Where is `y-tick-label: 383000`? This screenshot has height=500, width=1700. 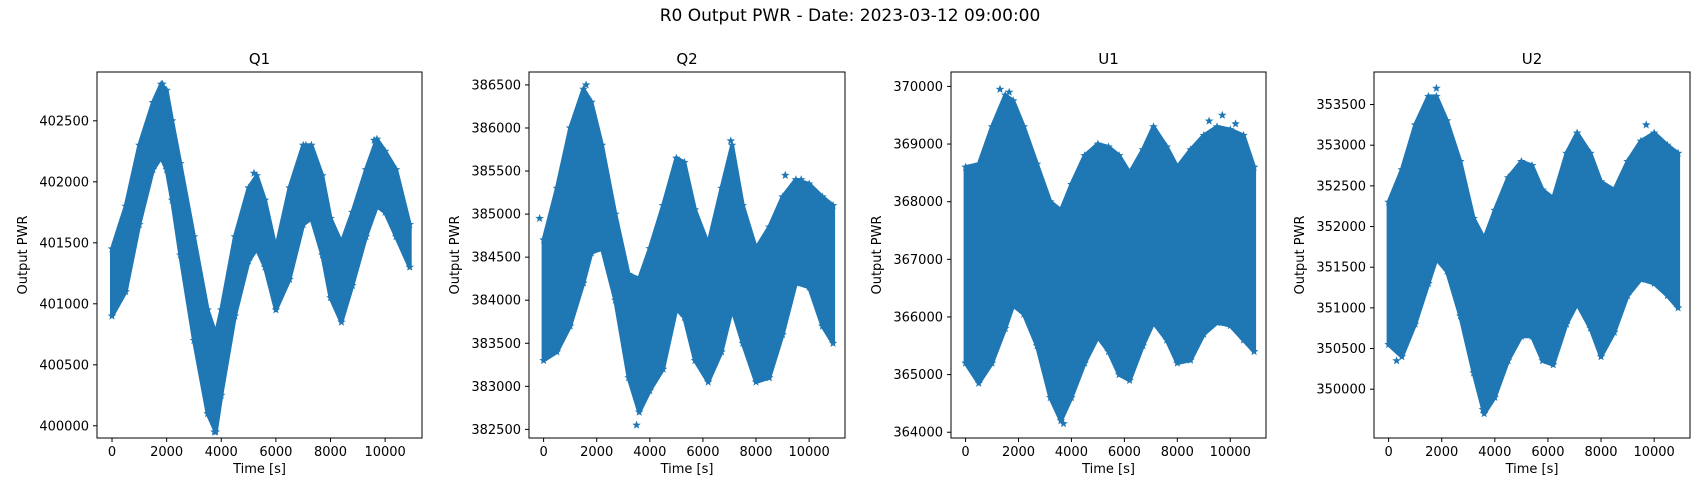 y-tick-label: 383000 is located at coordinates (496, 387).